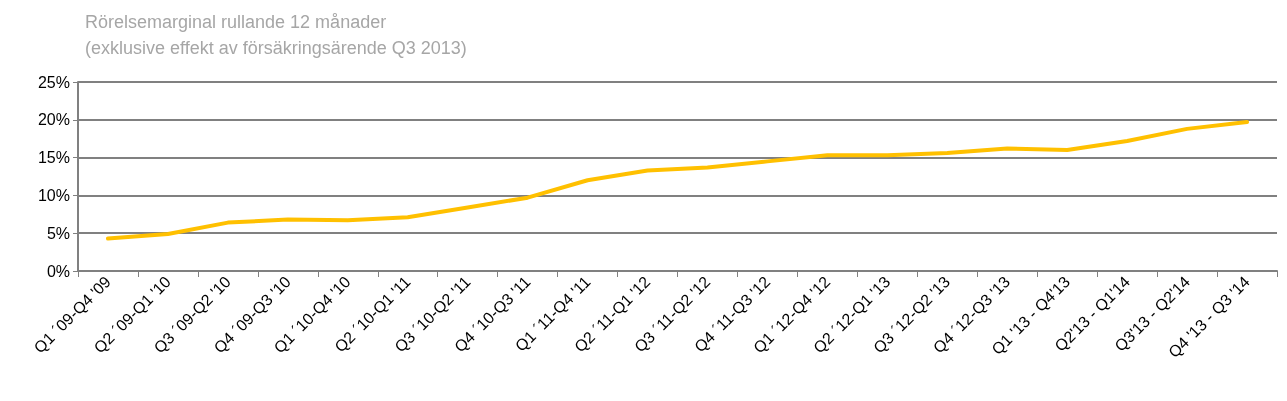  What do you see at coordinates (236, 22) in the screenshot?
I see `chart-title: Rörelsemarginal rullande 12 månader` at bounding box center [236, 22].